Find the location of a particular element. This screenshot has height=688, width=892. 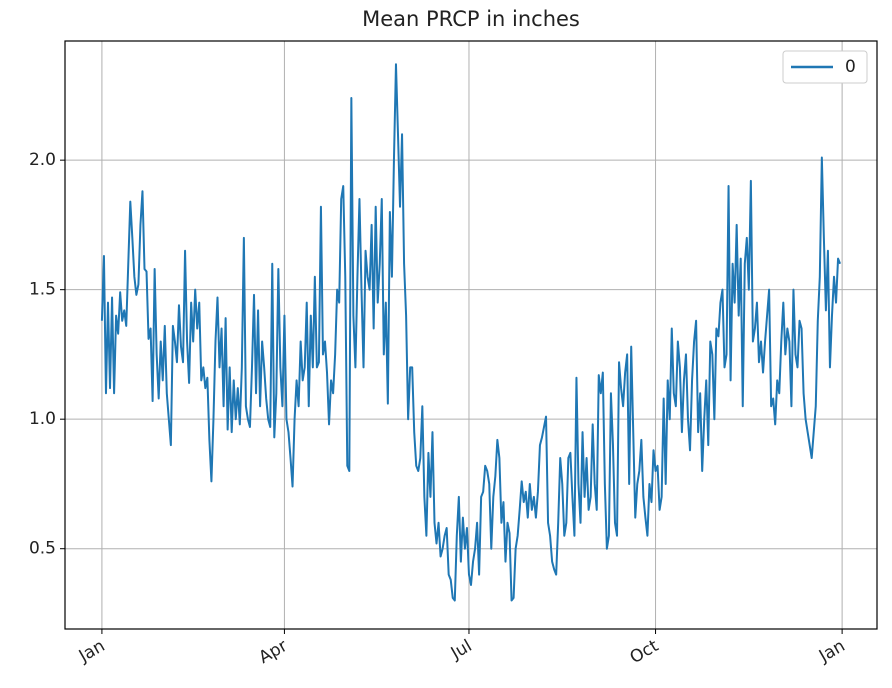

x-tick-label: Apr is located at coordinates (272, 652).